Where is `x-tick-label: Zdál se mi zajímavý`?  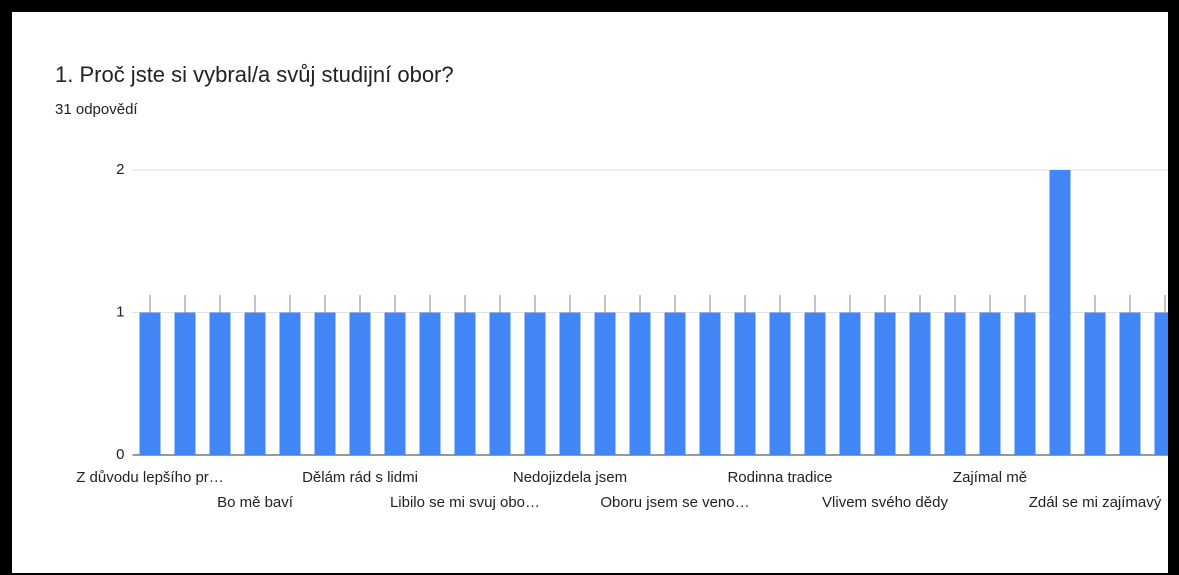 x-tick-label: Zdál se mi zajímavý is located at coordinates (1095, 502).